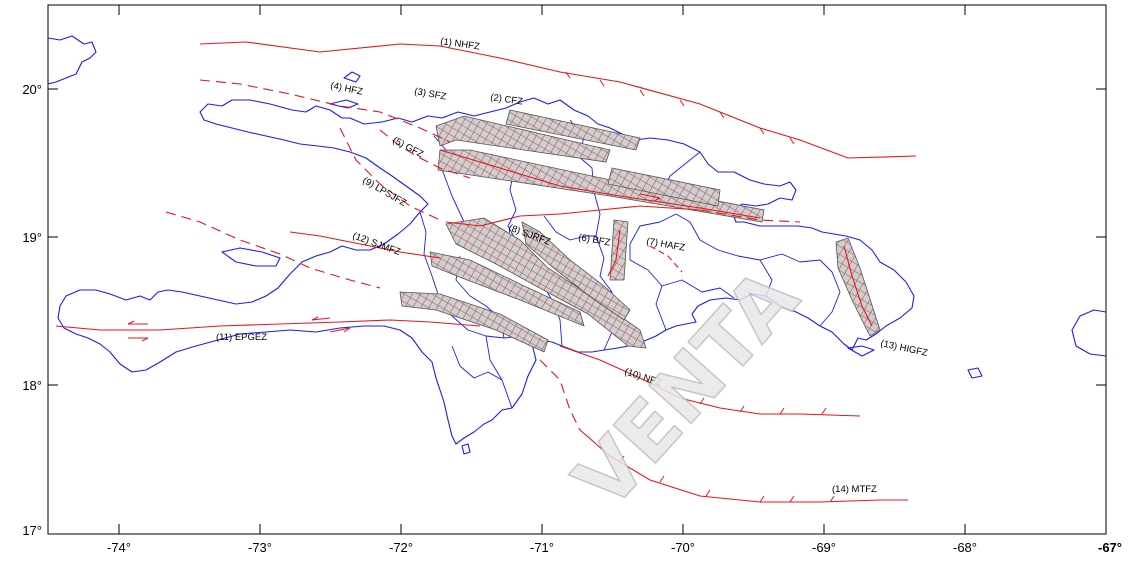  I want to click on label-sfz: (3) SFZ, so click(430, 94).